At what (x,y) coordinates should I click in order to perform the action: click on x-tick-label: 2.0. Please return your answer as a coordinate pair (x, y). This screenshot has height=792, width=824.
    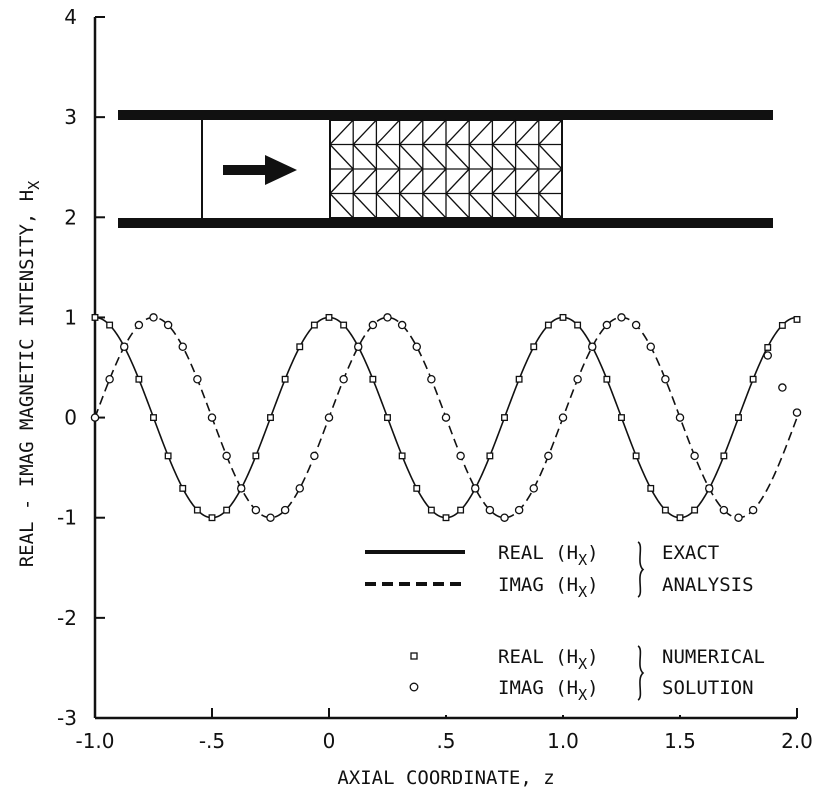
    Looking at the image, I should click on (797, 741).